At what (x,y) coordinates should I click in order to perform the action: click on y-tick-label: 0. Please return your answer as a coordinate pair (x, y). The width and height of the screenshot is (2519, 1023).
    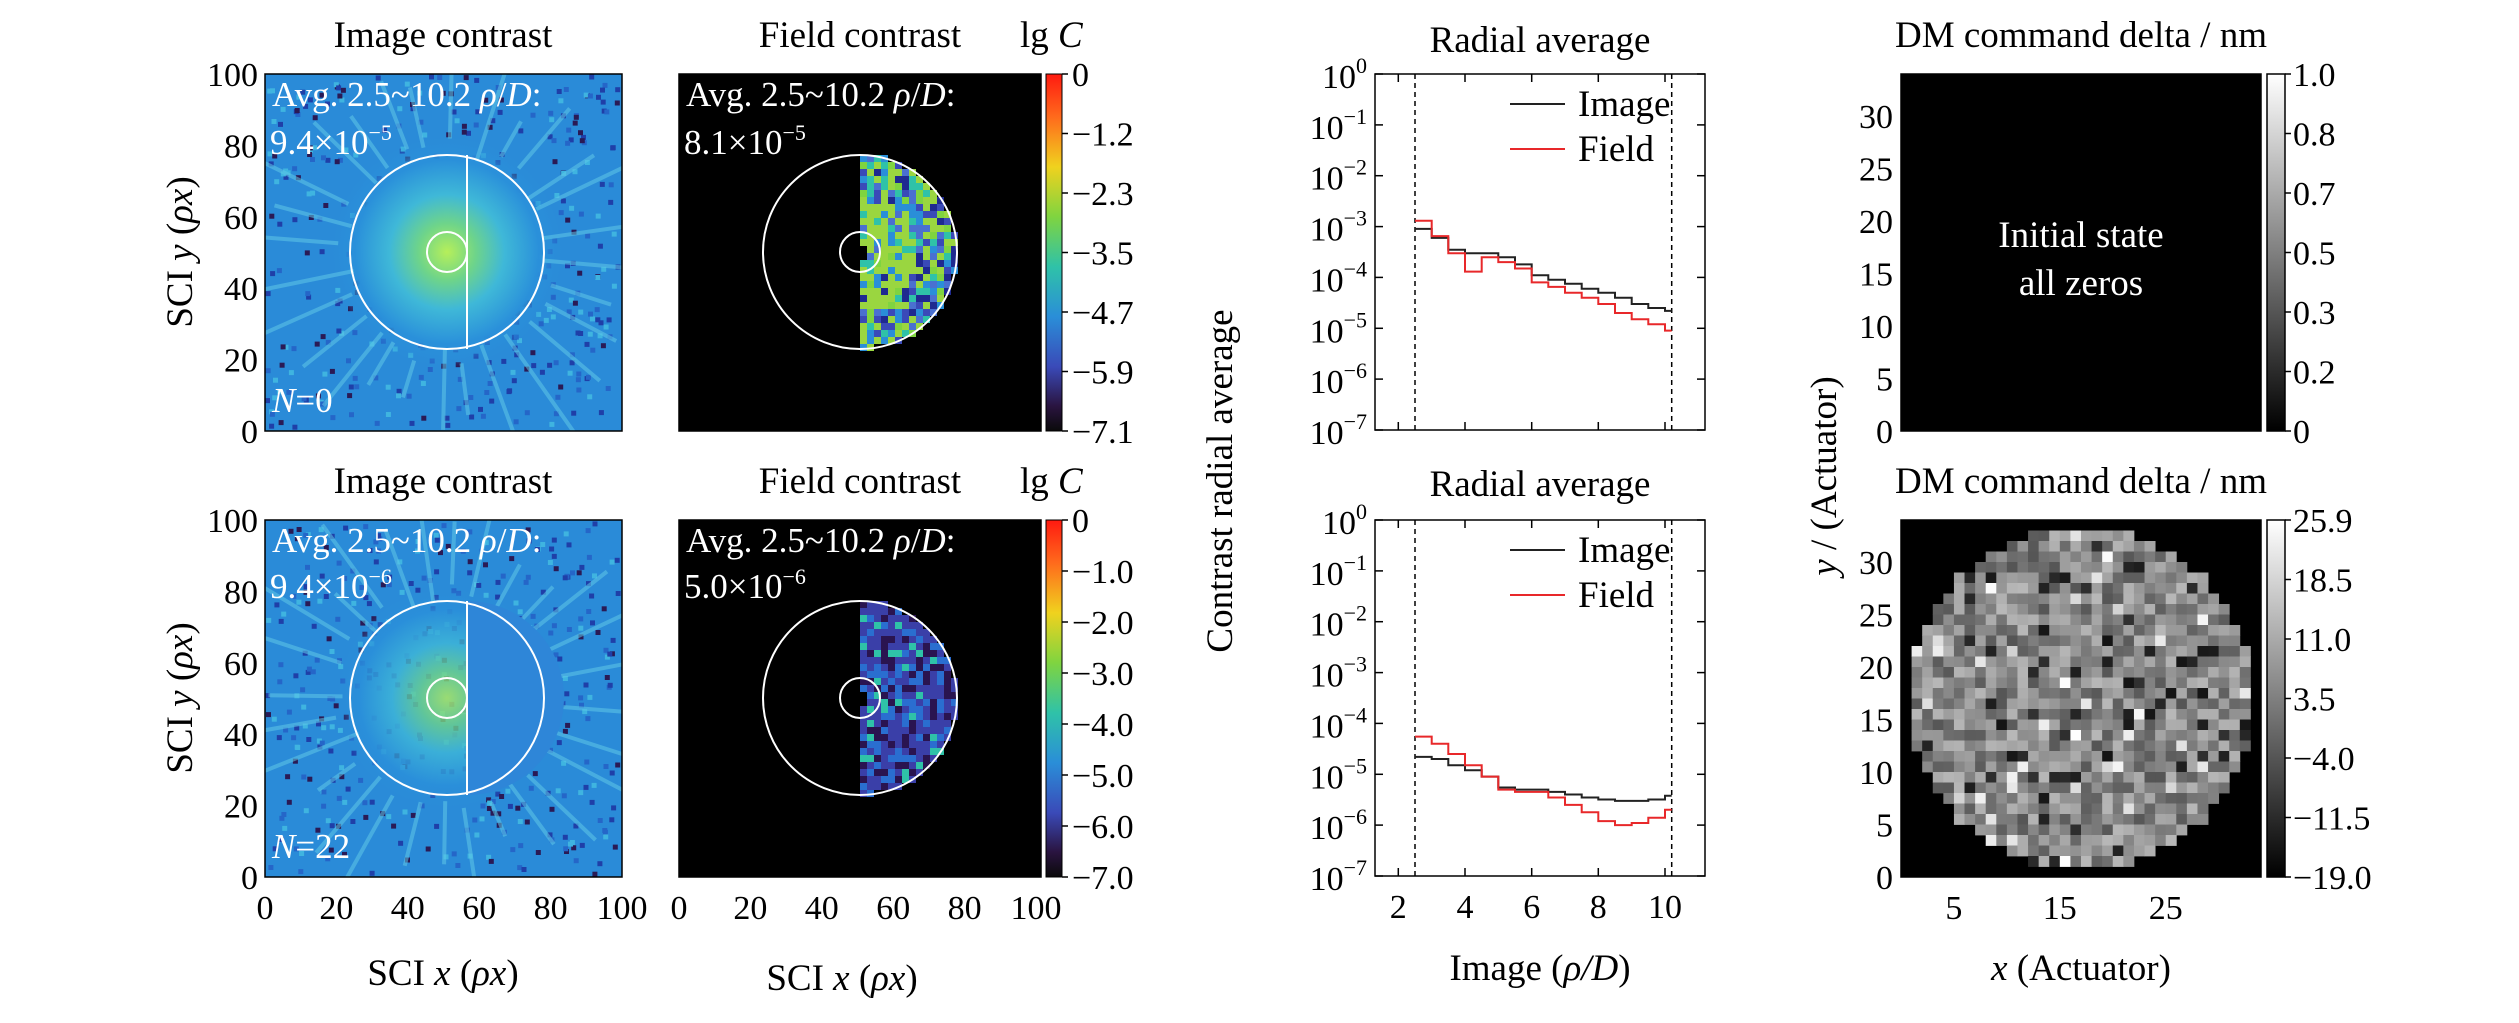
    Looking at the image, I should click on (1884, 878).